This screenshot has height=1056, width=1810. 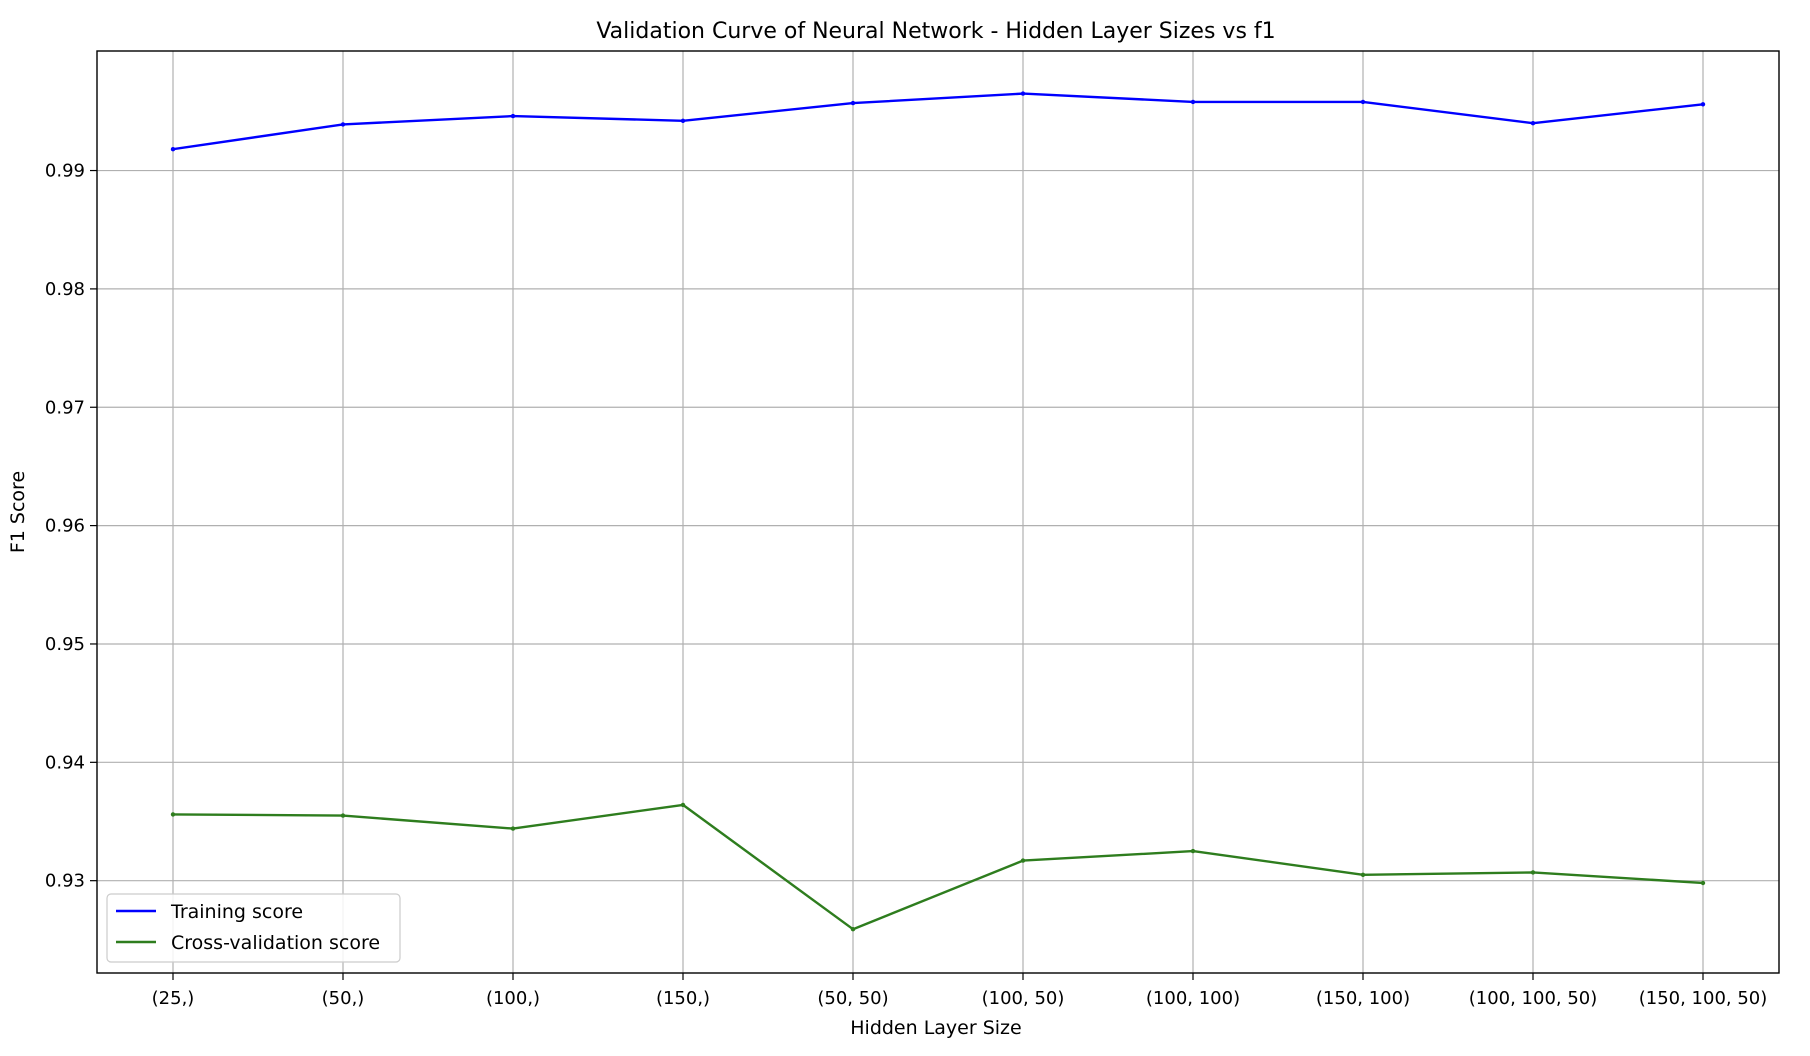 What do you see at coordinates (683, 998) in the screenshot?
I see `x-tick-label: (150,)` at bounding box center [683, 998].